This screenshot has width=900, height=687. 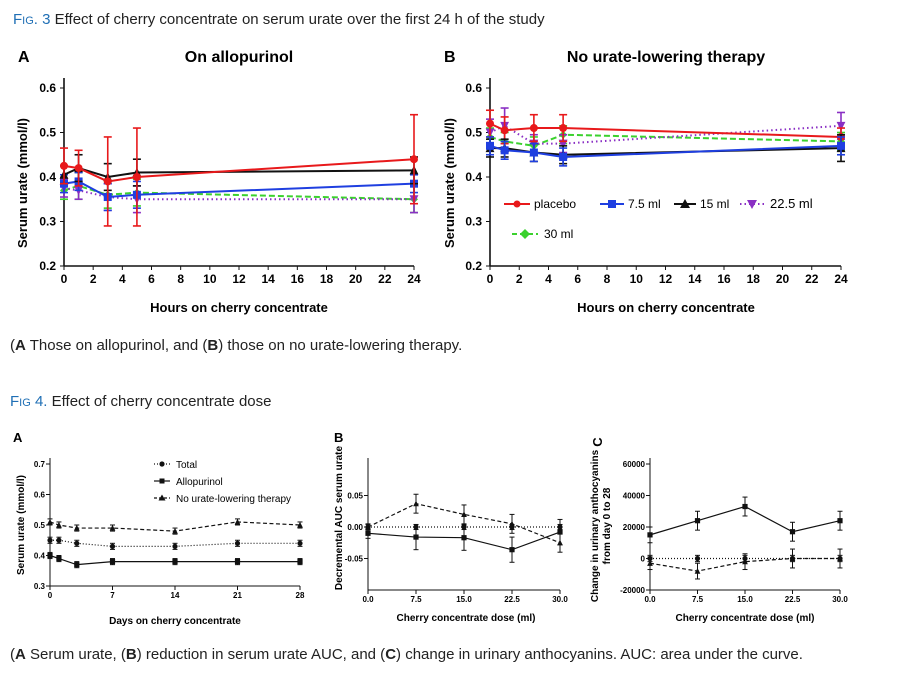 I want to click on y-tick-label: 0.6, so click(x=40, y=494).